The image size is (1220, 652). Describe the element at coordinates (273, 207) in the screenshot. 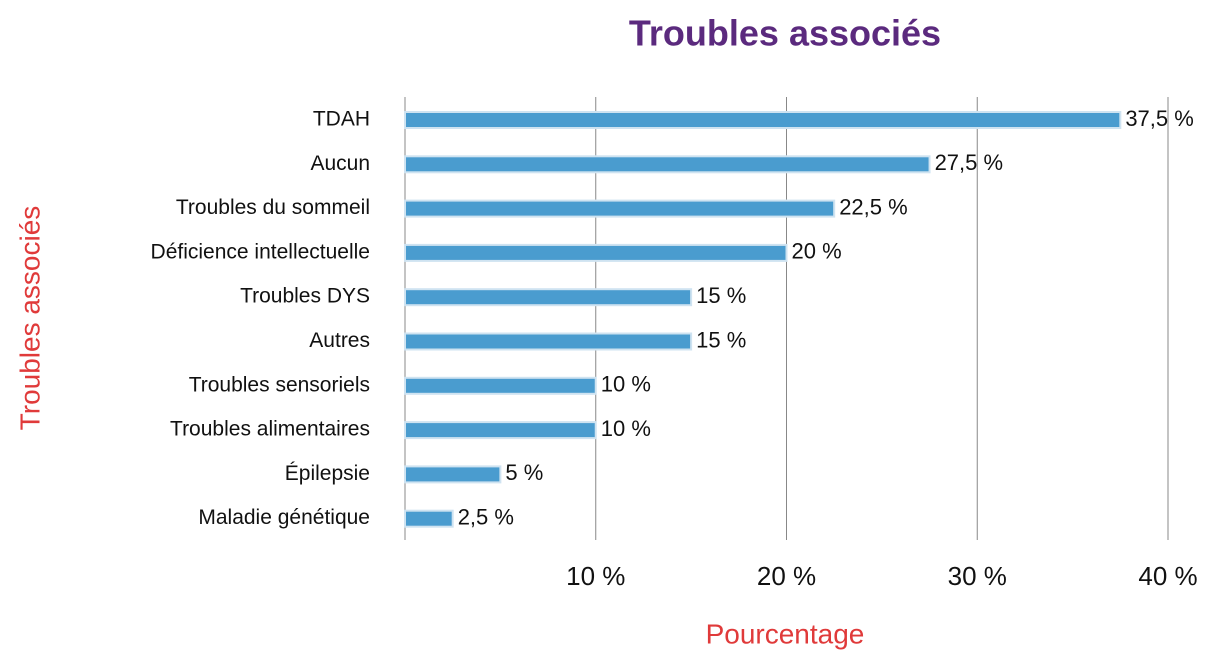

I see `y-tick-label: Troubles du sommeil` at that location.